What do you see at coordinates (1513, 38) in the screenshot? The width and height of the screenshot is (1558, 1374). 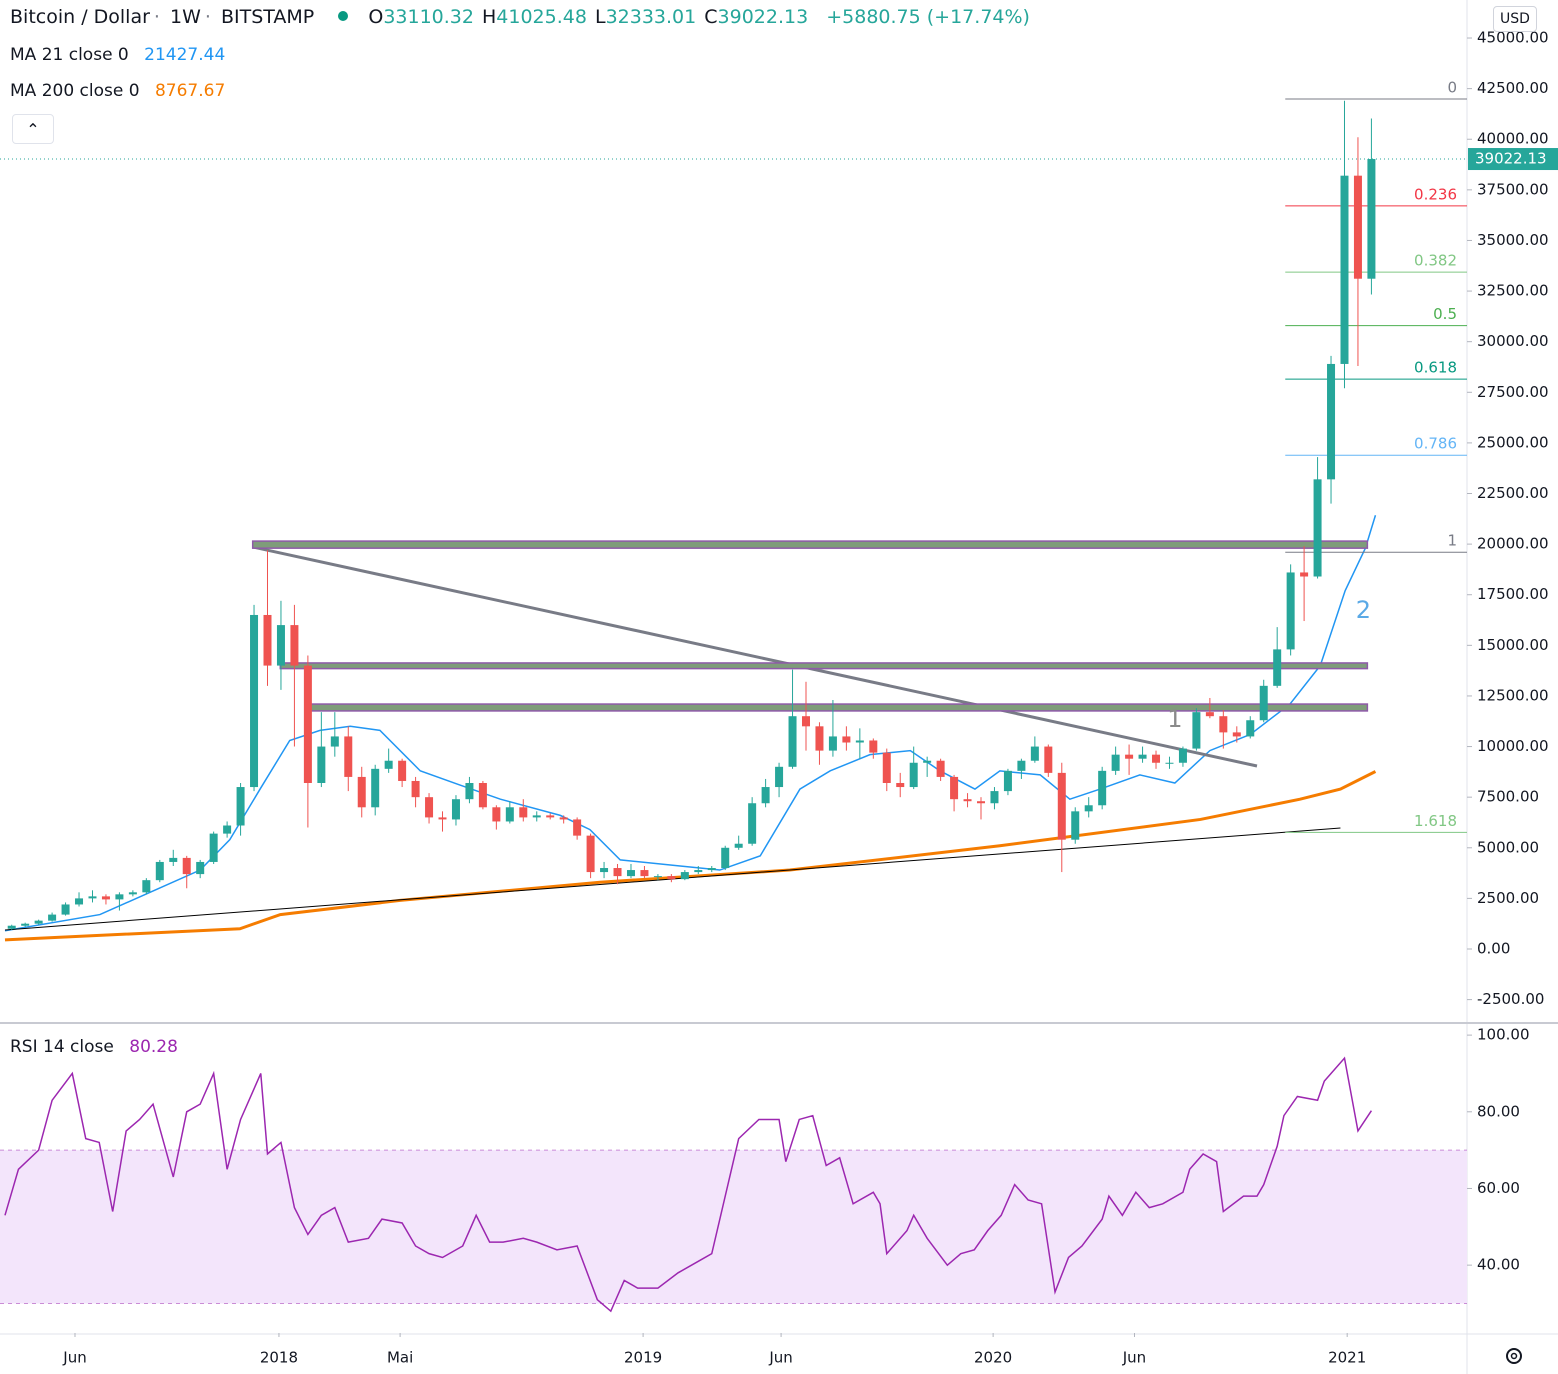 I see `y-tick-label: 45000.00` at bounding box center [1513, 38].